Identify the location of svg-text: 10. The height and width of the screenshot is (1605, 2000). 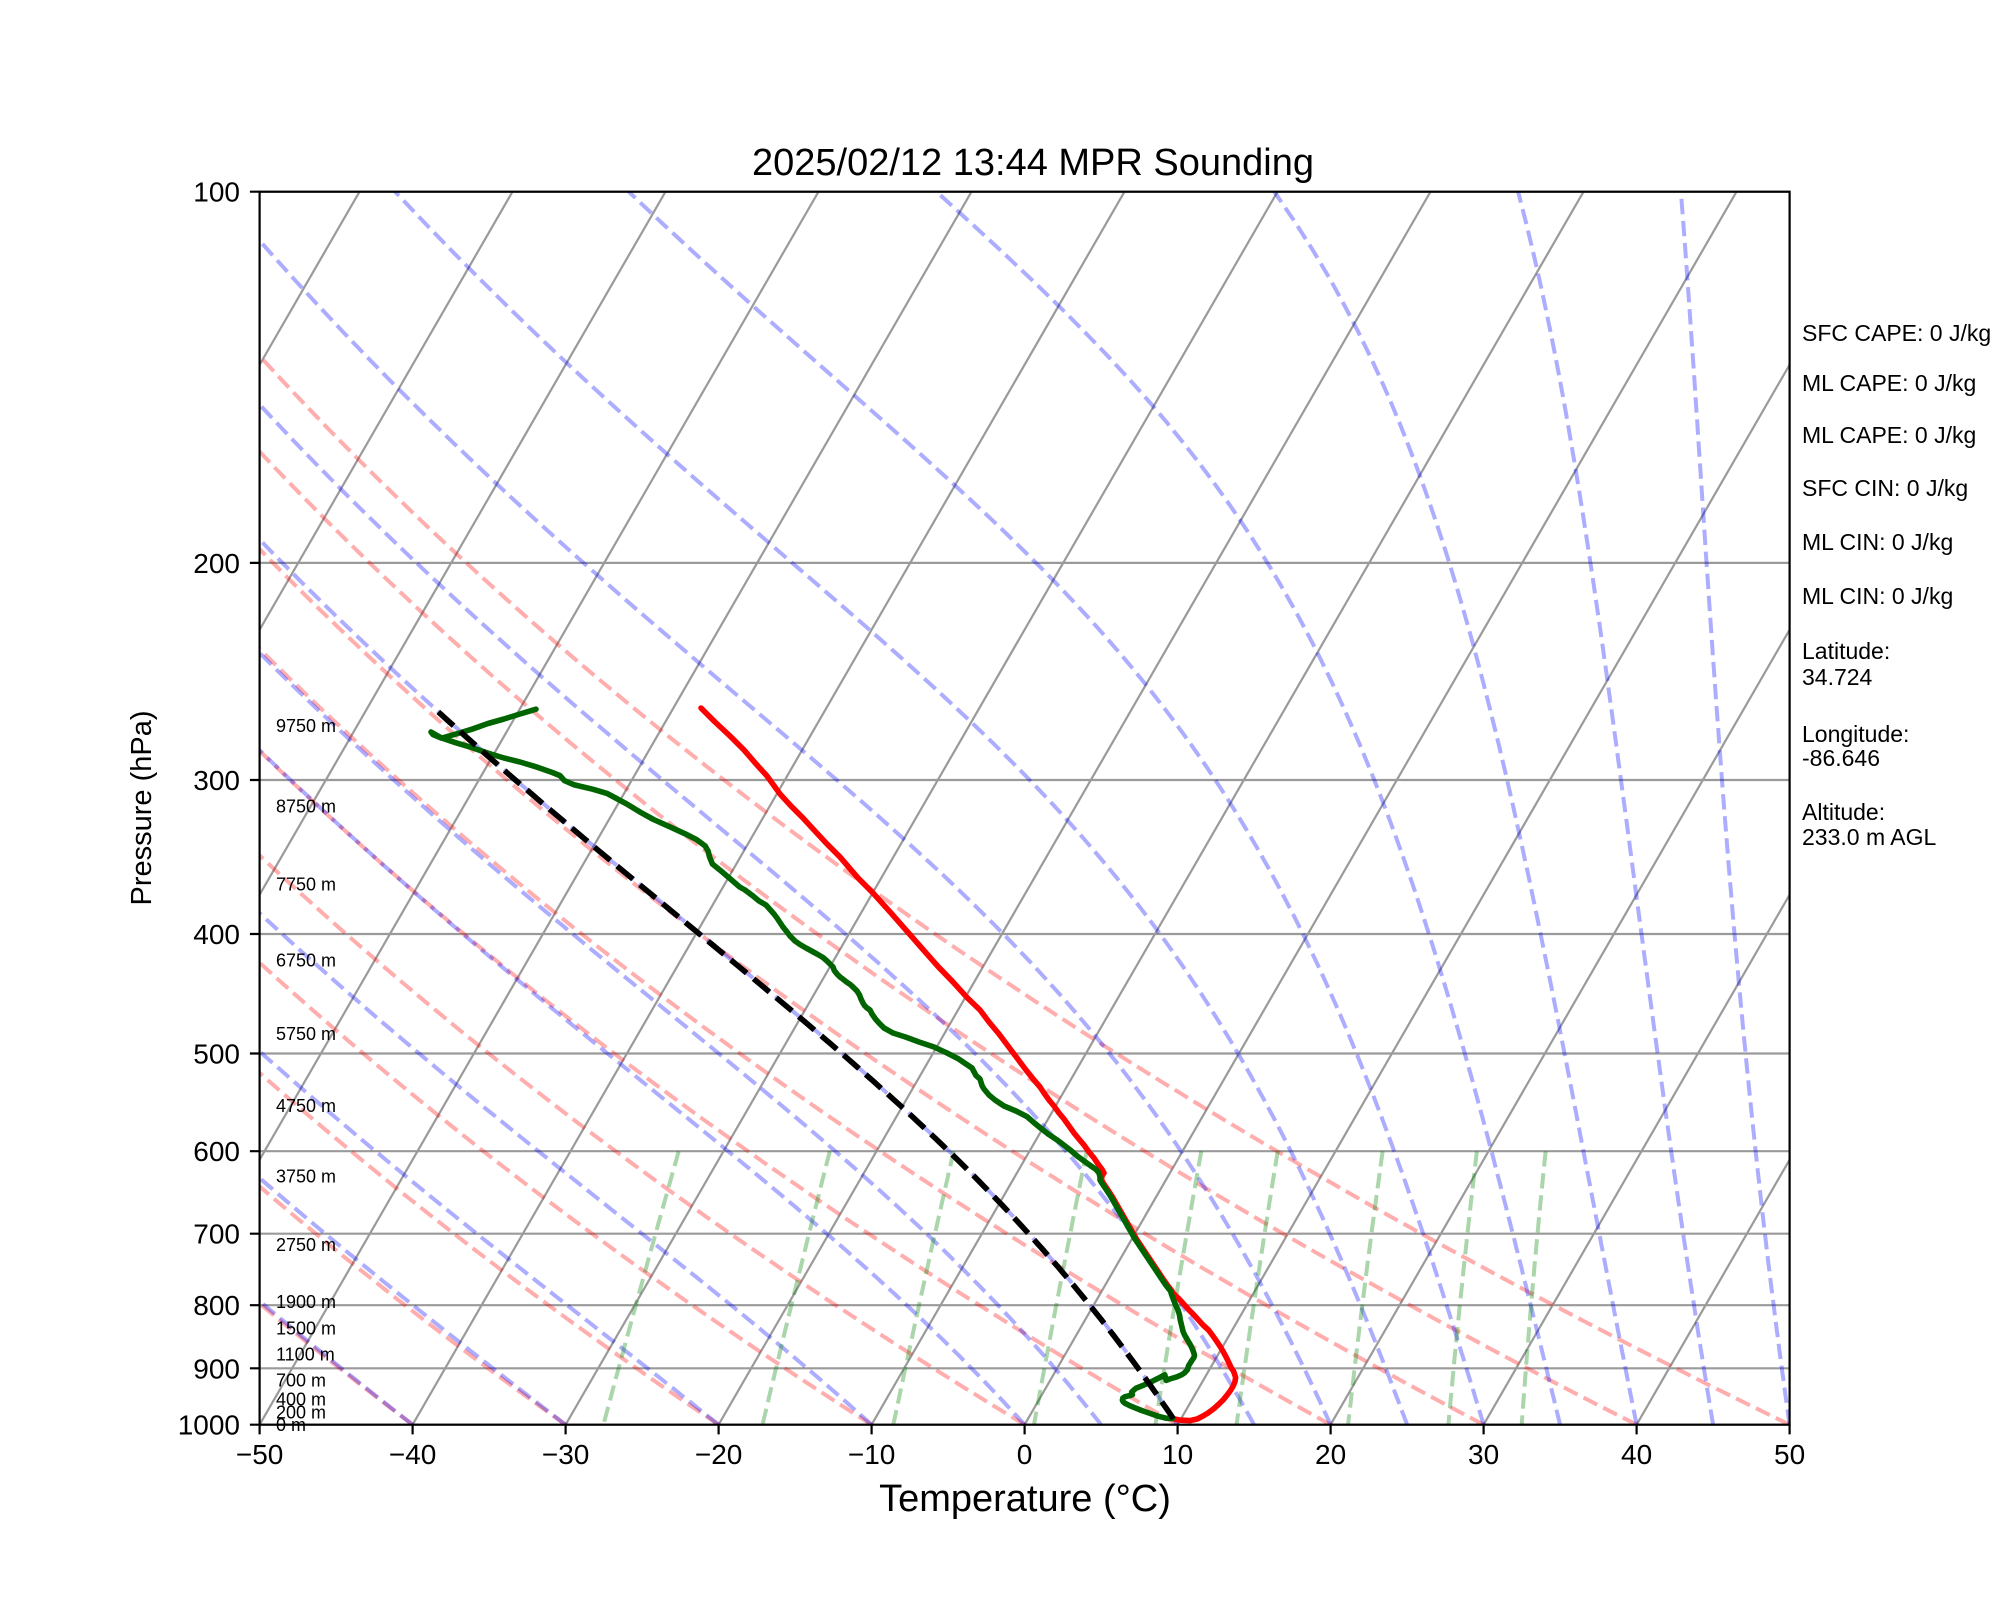
(1177, 1454).